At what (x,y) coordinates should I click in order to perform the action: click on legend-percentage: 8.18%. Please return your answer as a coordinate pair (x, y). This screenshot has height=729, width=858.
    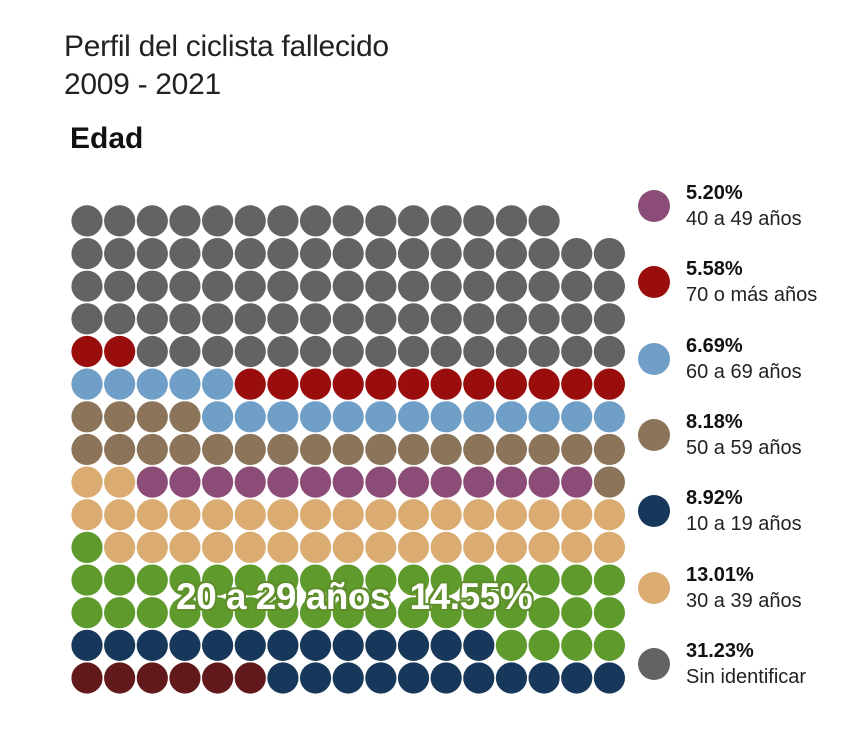
    Looking at the image, I should click on (714, 421).